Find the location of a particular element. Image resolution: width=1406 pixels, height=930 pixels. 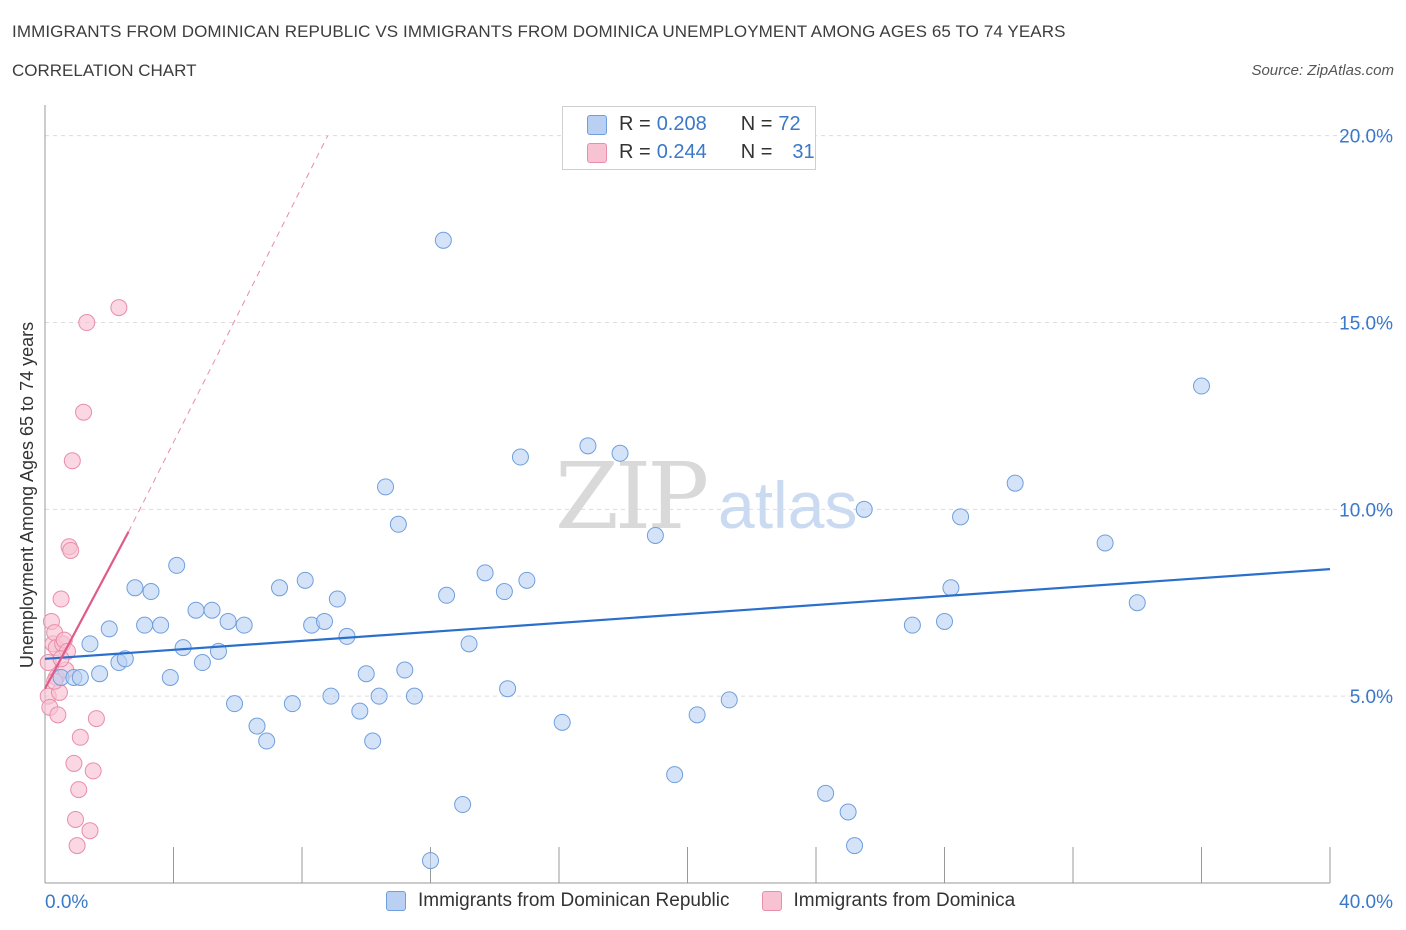

legend-label: Immigrants from Dominica is located at coordinates (904, 900).